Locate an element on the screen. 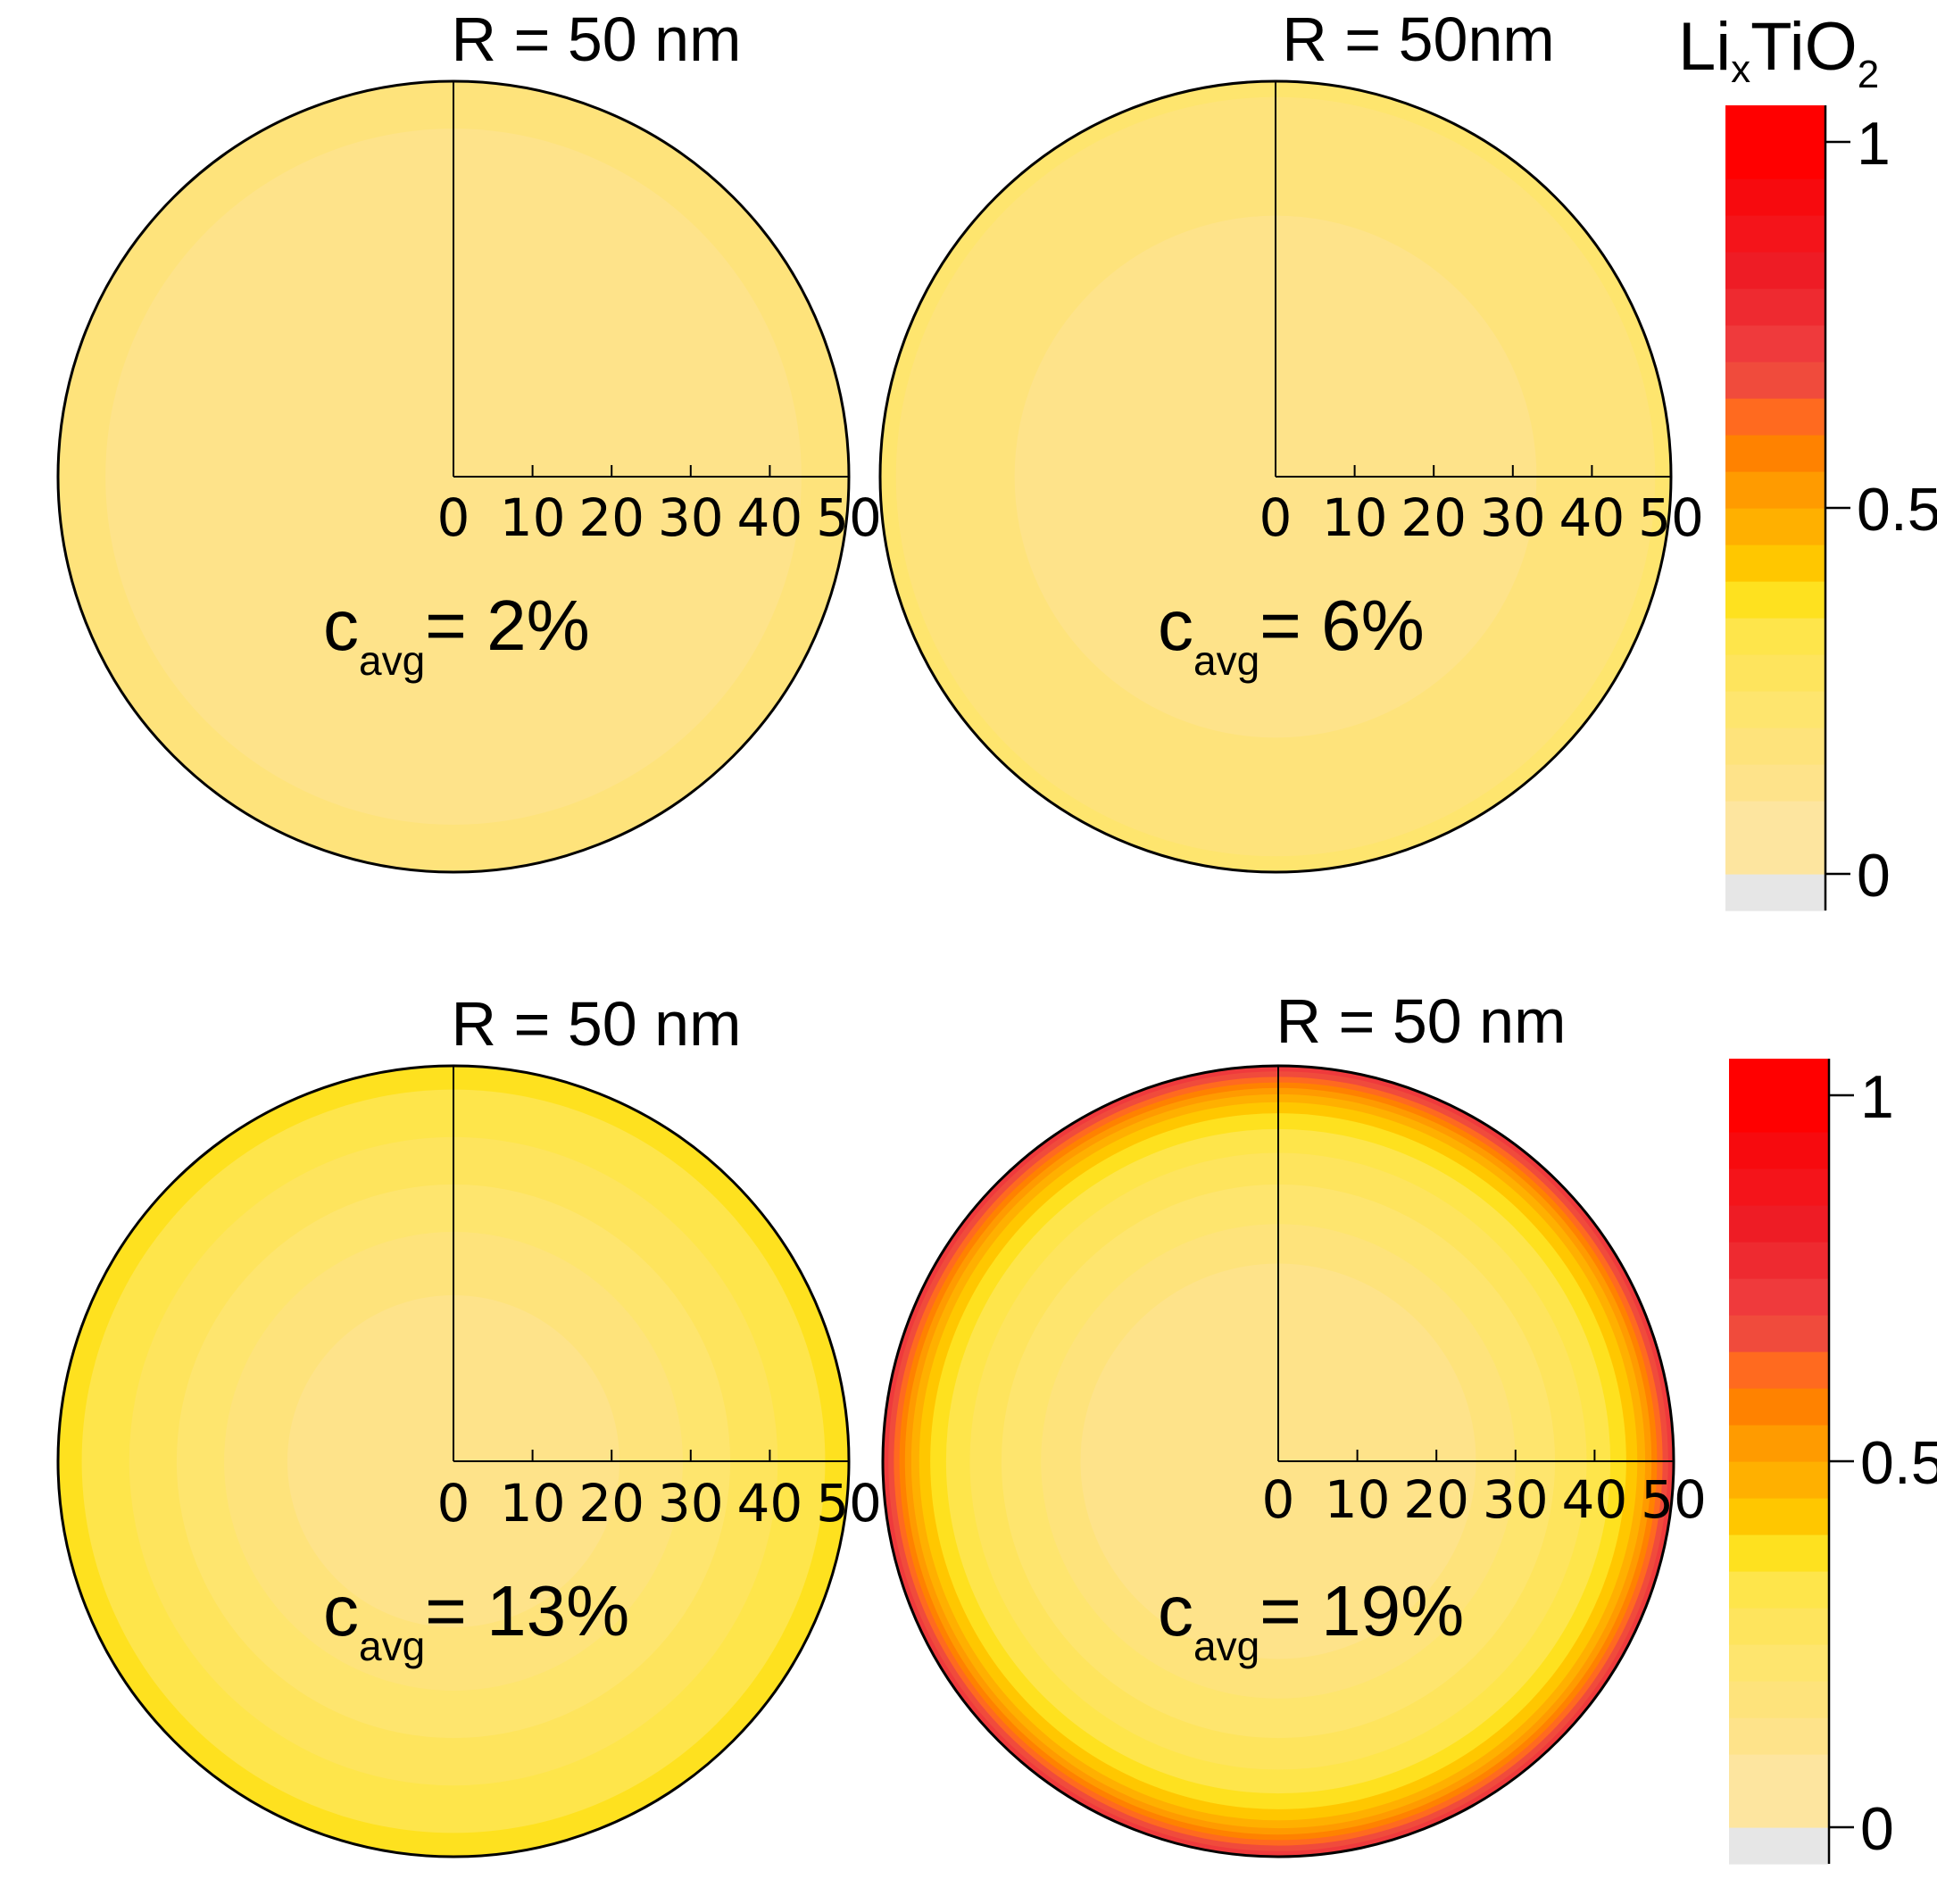 The height and width of the screenshot is (1904, 1937). panel-2-axes is located at coordinates (1473, 279).